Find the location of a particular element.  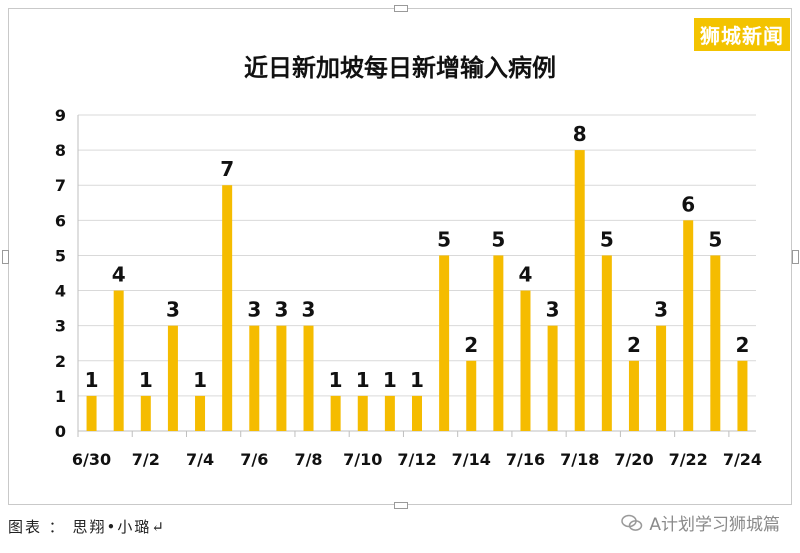

resize-handle-bottom is located at coordinates (401, 505).